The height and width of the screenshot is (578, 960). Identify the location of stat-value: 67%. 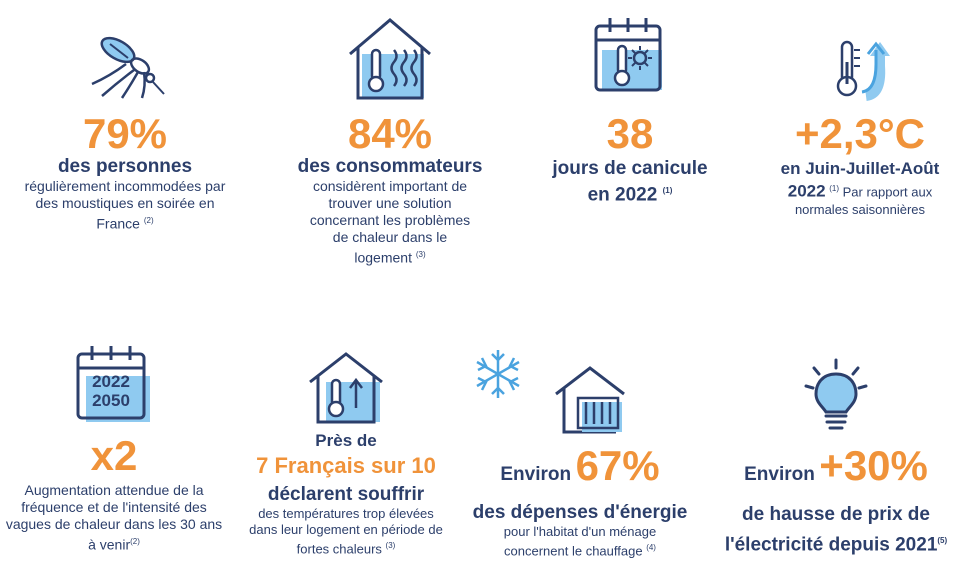
(617, 465).